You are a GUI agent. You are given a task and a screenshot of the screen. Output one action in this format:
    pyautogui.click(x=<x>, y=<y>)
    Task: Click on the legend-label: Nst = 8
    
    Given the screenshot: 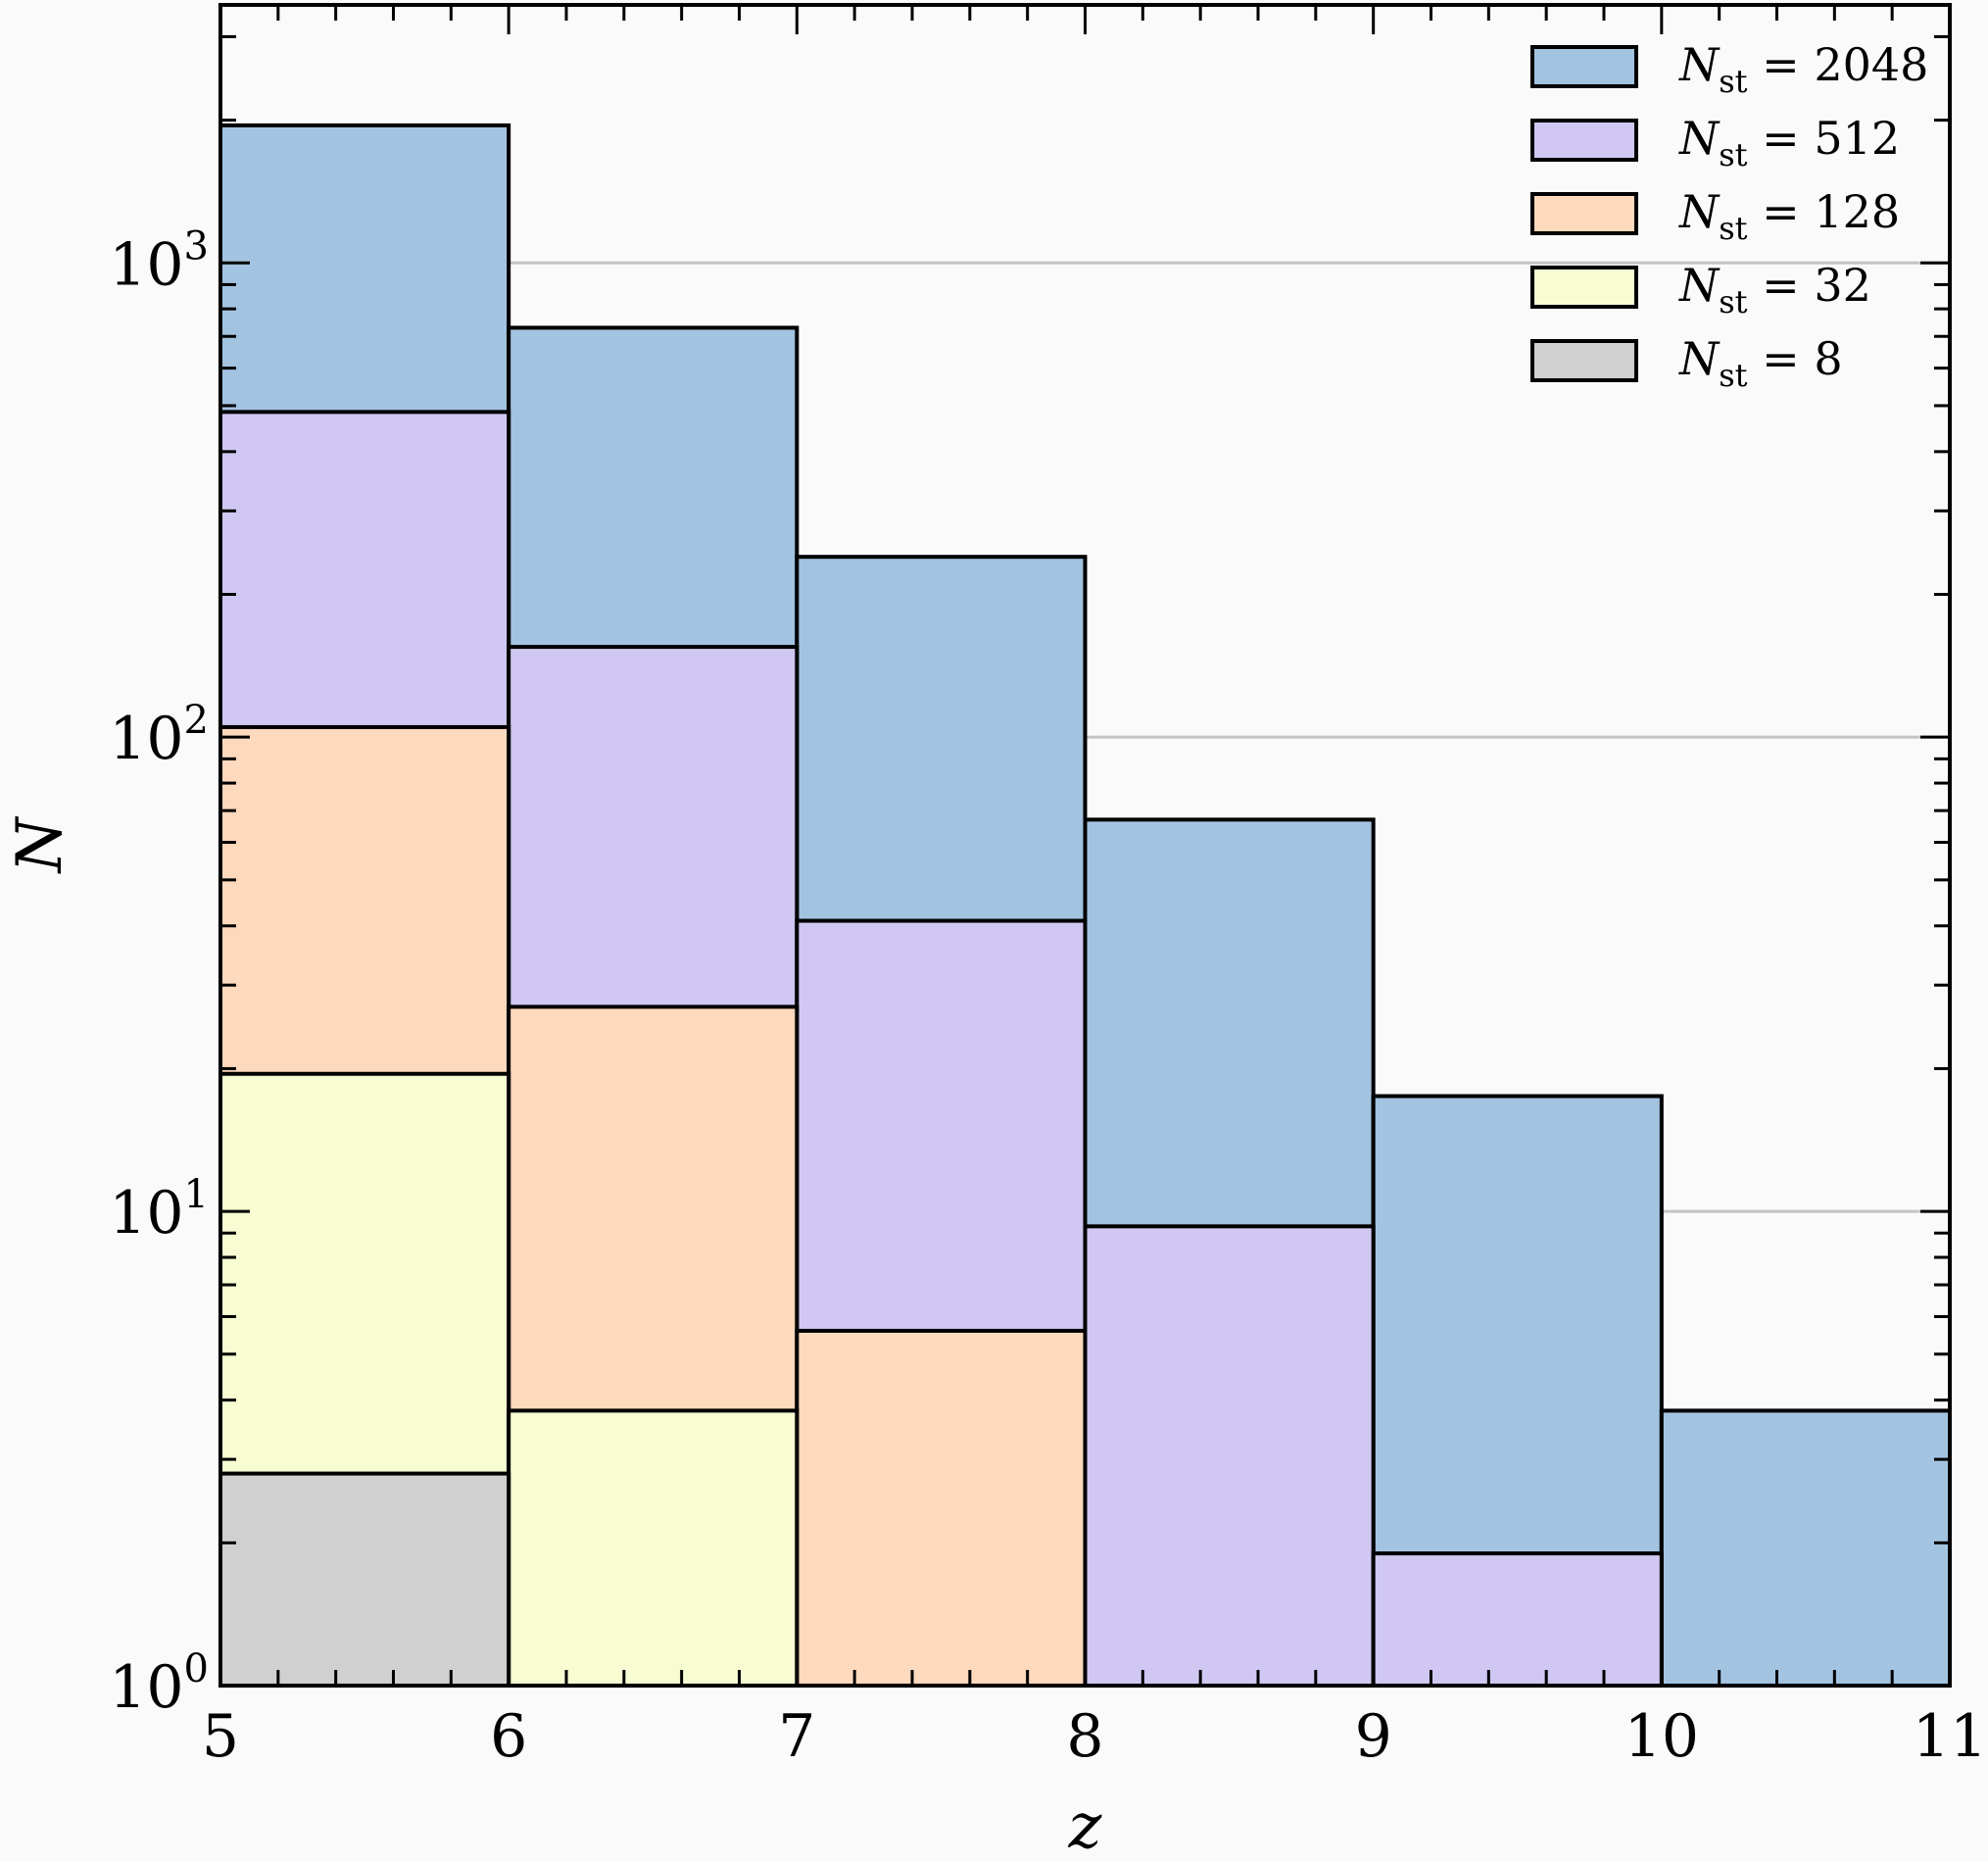 What is the action you would take?
    pyautogui.click(x=1760, y=363)
    